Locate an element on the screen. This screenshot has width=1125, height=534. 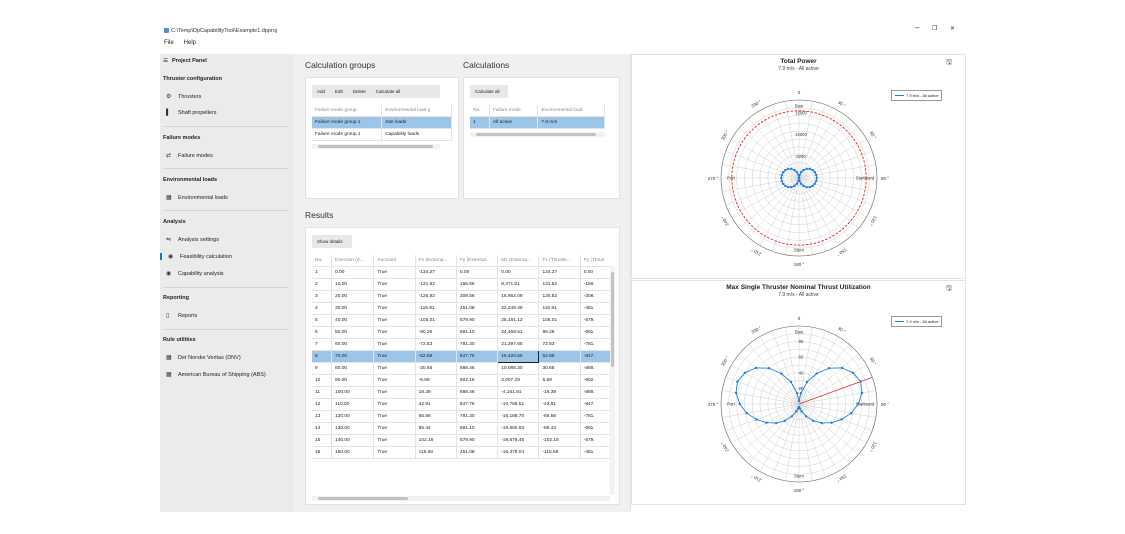
table-cell: 116.91 is located at coordinates (559, 308).